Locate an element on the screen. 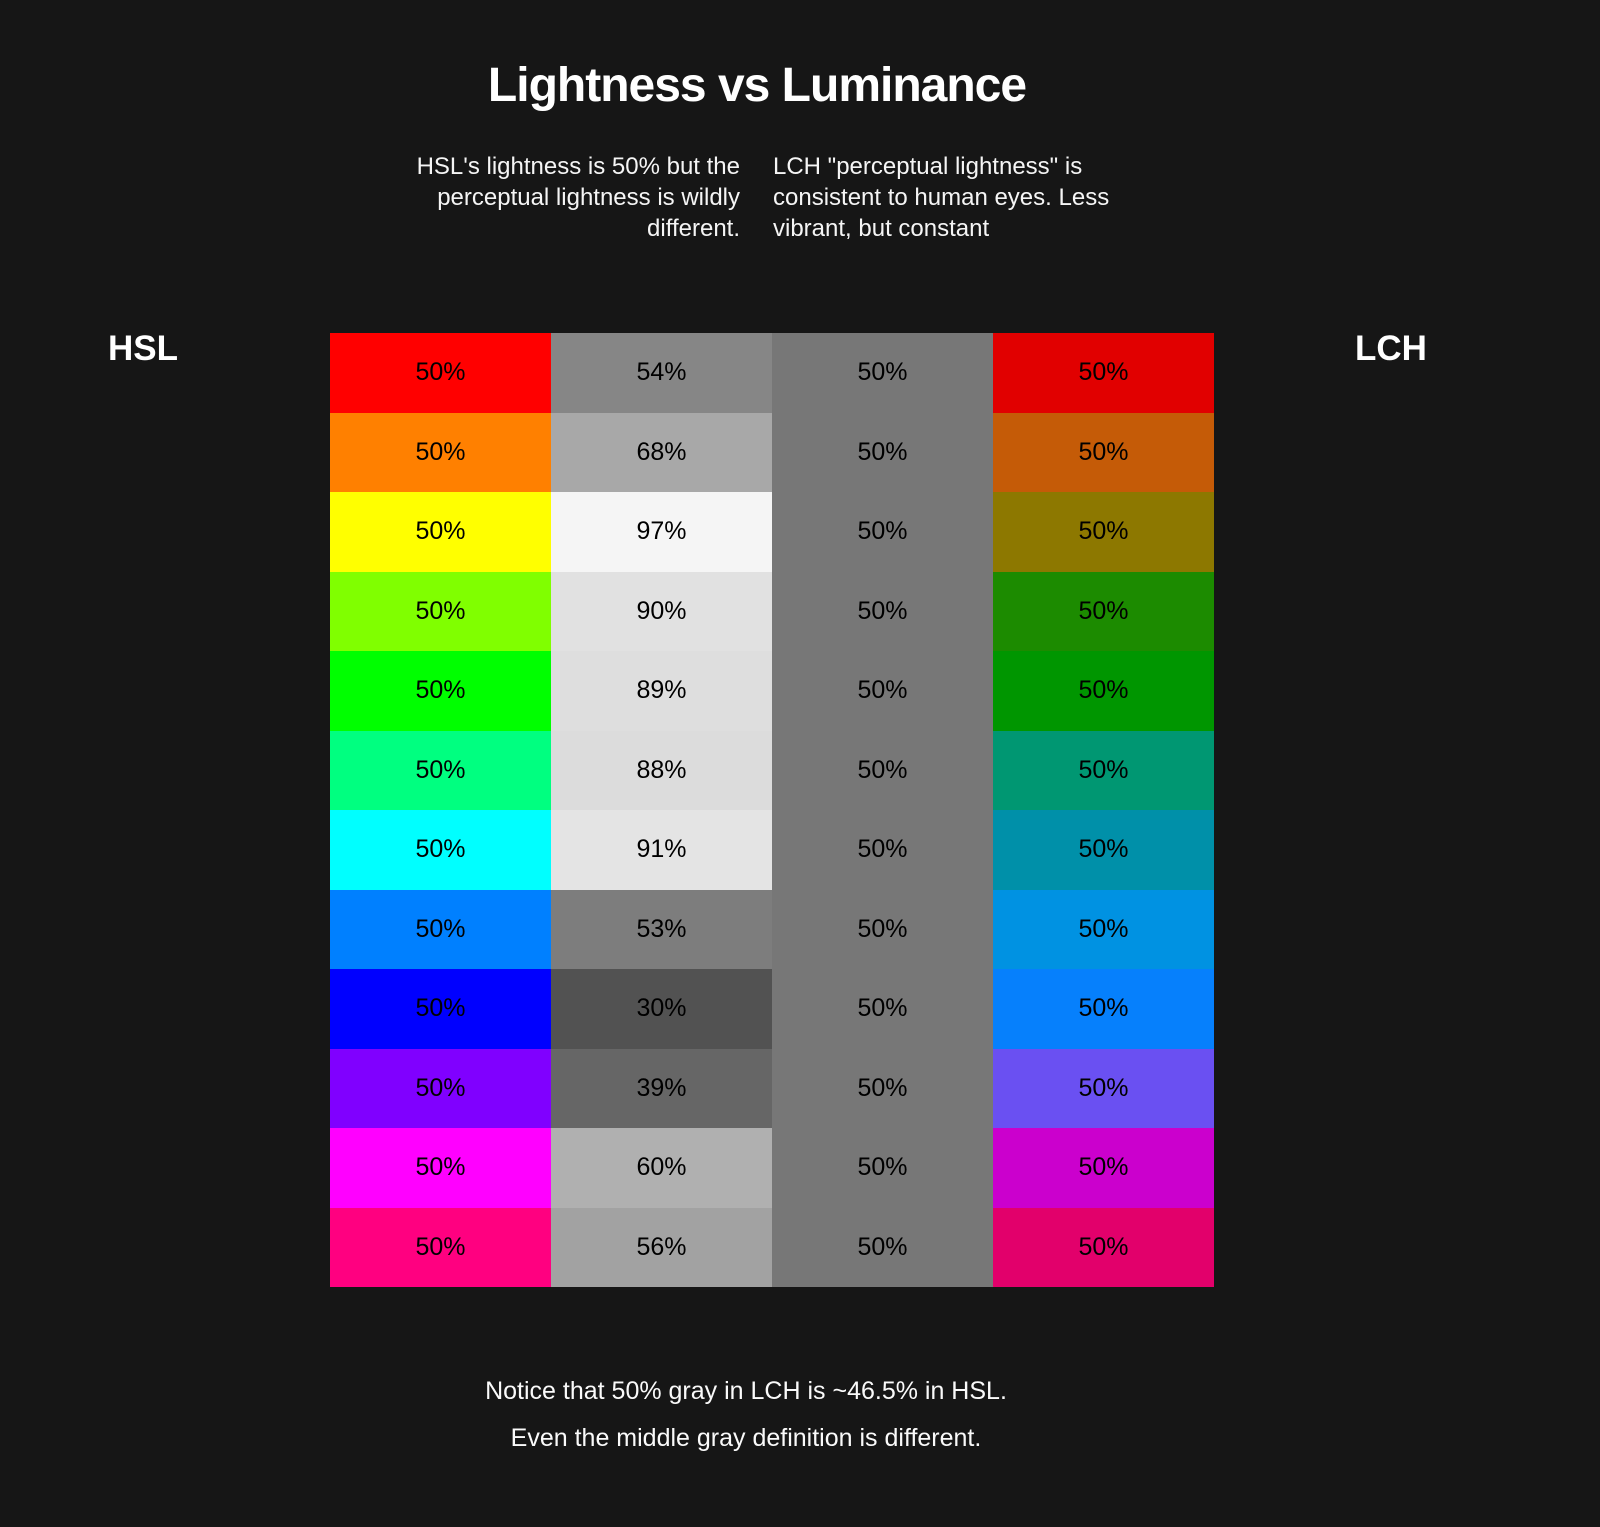  swatch-hsl-color-violet: 50% is located at coordinates (440, 1088).